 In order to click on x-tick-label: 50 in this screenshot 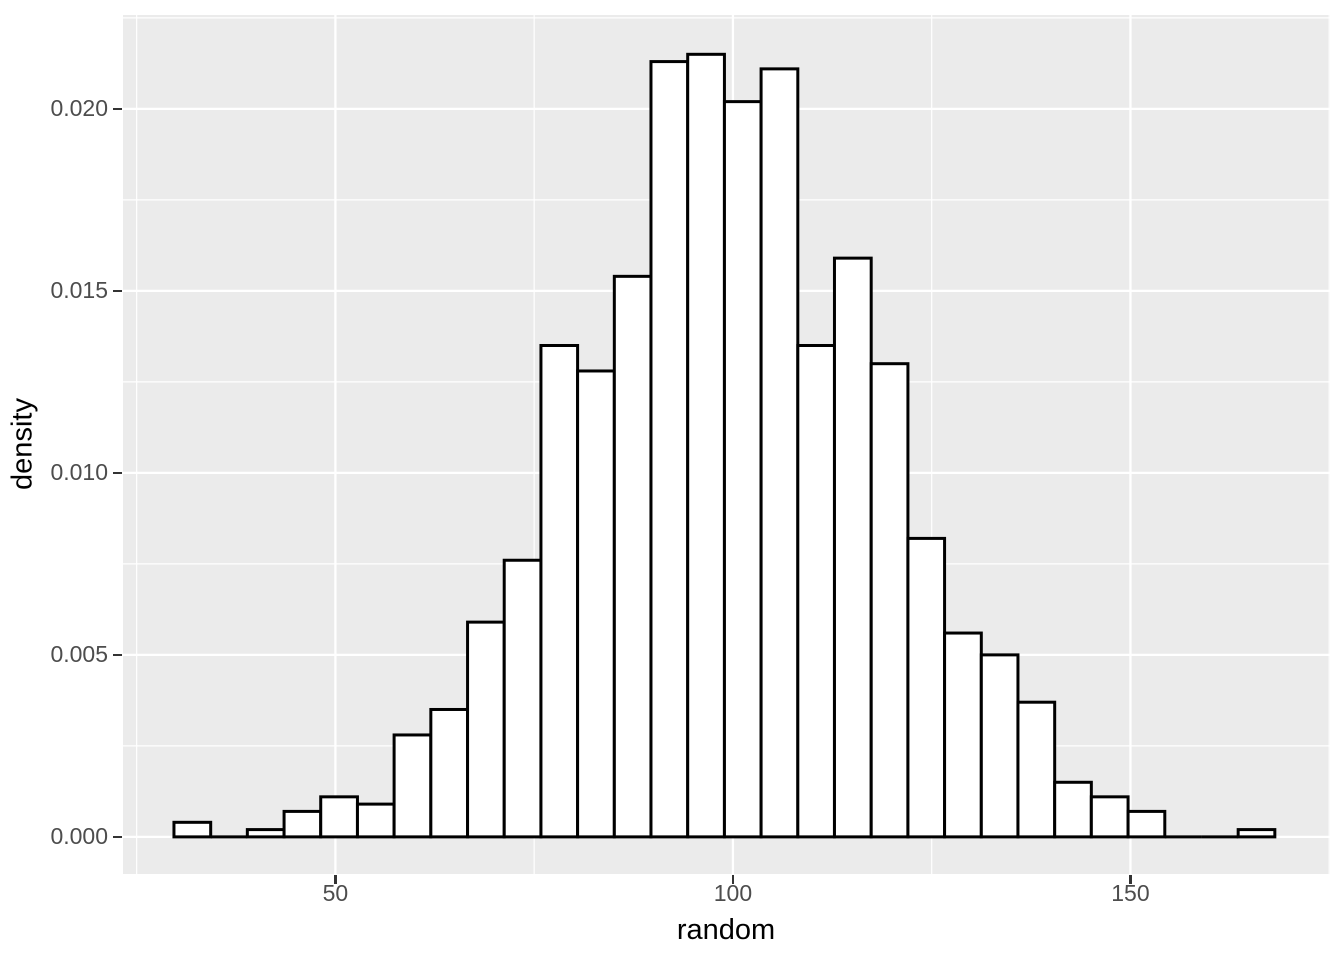, I will do `click(335, 893)`.